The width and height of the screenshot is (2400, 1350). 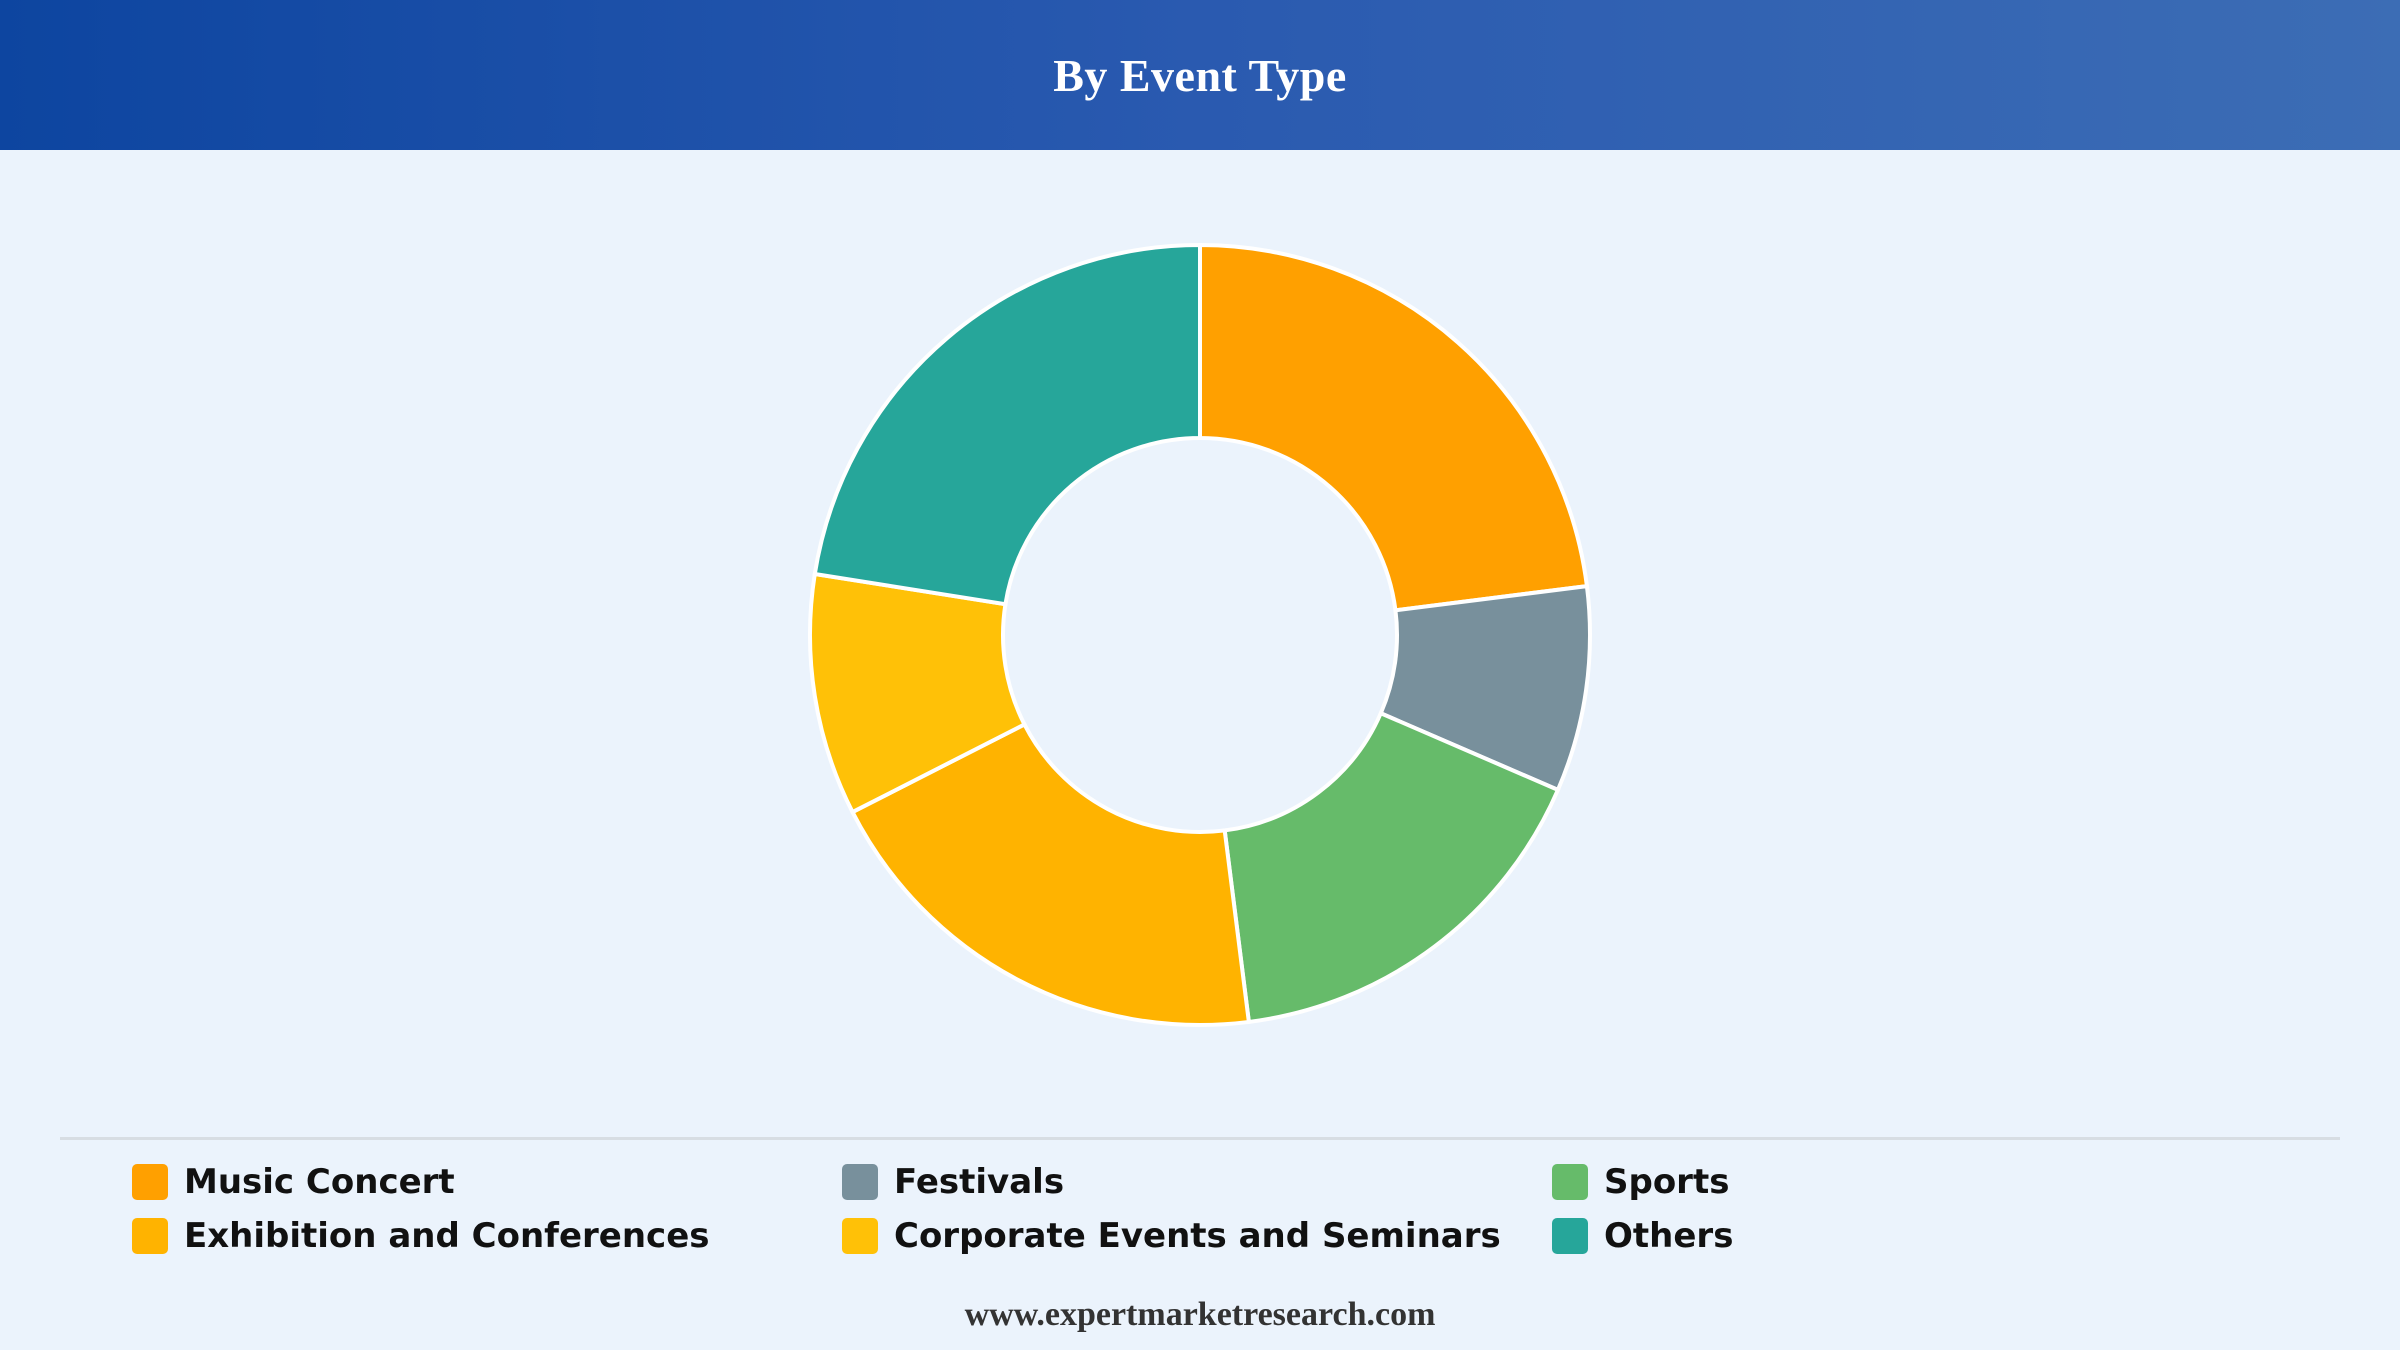 What do you see at coordinates (1050, 874) in the screenshot?
I see `donut-slice-corporate-events-and-seminars` at bounding box center [1050, 874].